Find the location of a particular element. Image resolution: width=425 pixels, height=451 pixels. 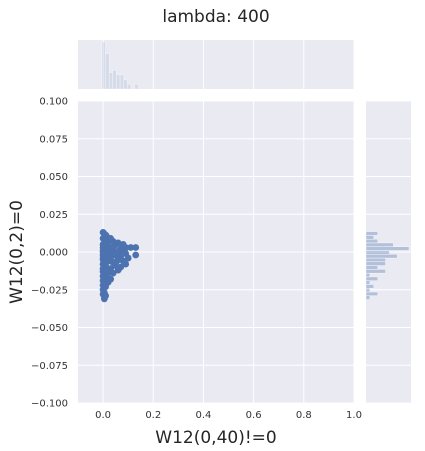

y-tick-label: 0.100 is located at coordinates (53, 102).